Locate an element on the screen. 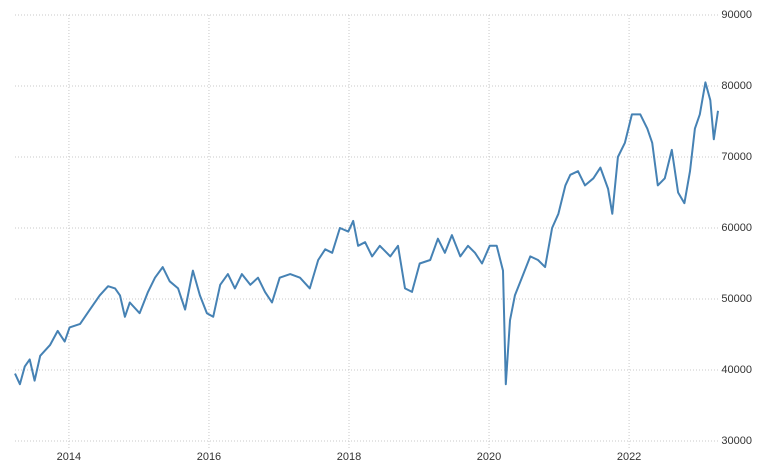  x-tick-label: 2020 is located at coordinates (489, 457).